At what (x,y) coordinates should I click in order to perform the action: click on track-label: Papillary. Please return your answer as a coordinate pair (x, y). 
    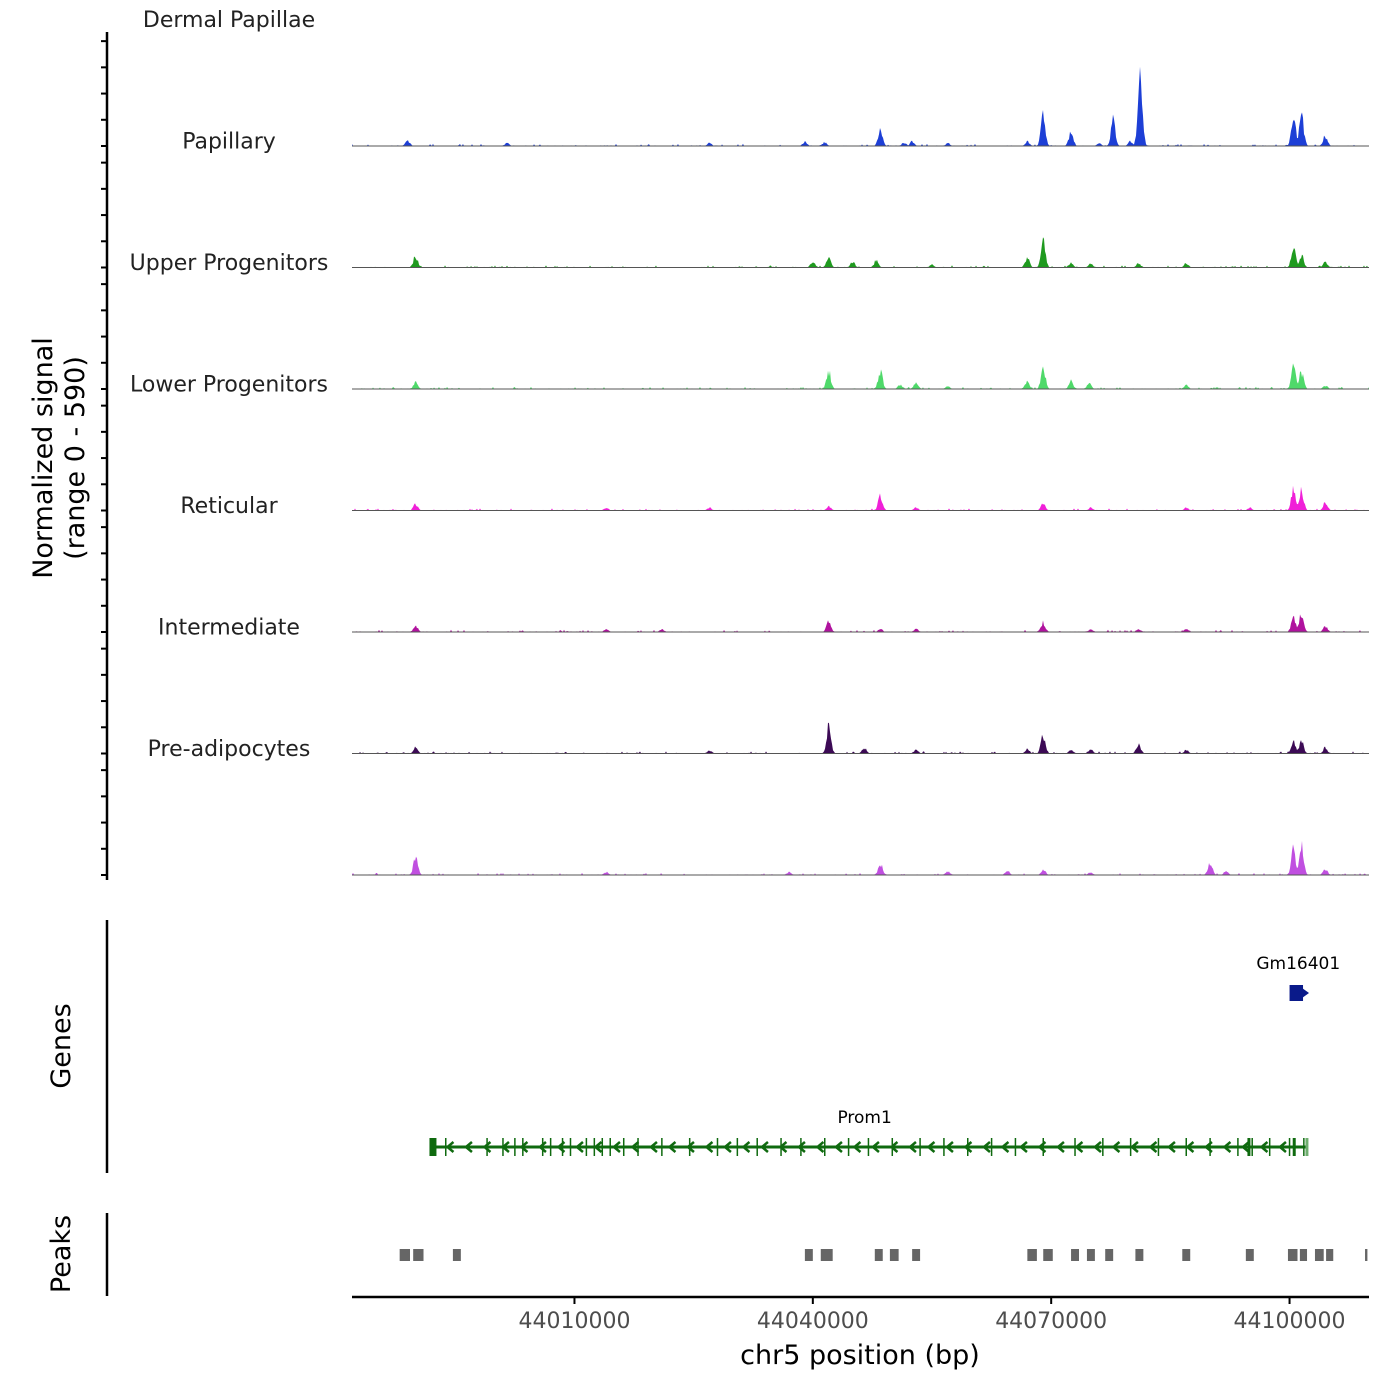
    Looking at the image, I should click on (229, 142).